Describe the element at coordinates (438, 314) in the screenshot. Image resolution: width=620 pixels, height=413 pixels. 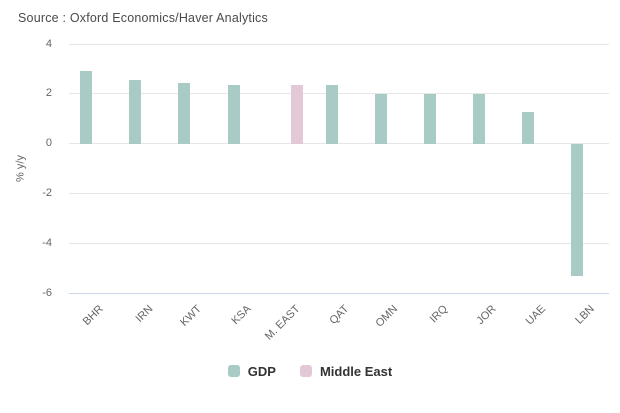
I see `x-axis-label: IRQ` at that location.